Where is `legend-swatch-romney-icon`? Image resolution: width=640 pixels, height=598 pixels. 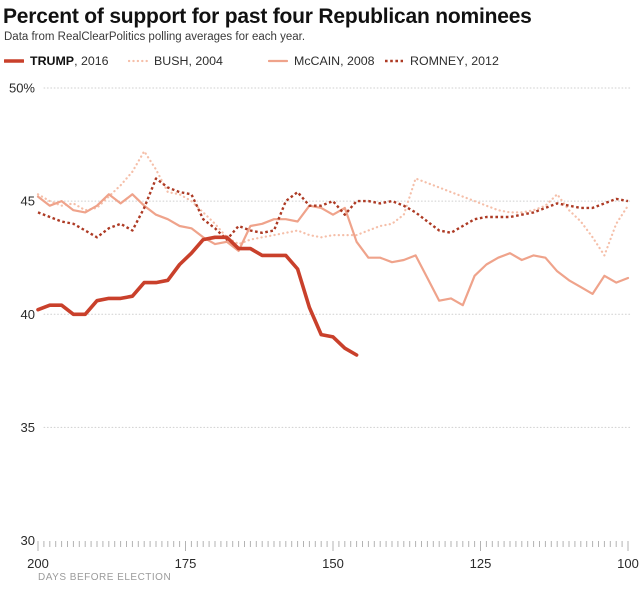
legend-swatch-romney-icon is located at coordinates (394, 61).